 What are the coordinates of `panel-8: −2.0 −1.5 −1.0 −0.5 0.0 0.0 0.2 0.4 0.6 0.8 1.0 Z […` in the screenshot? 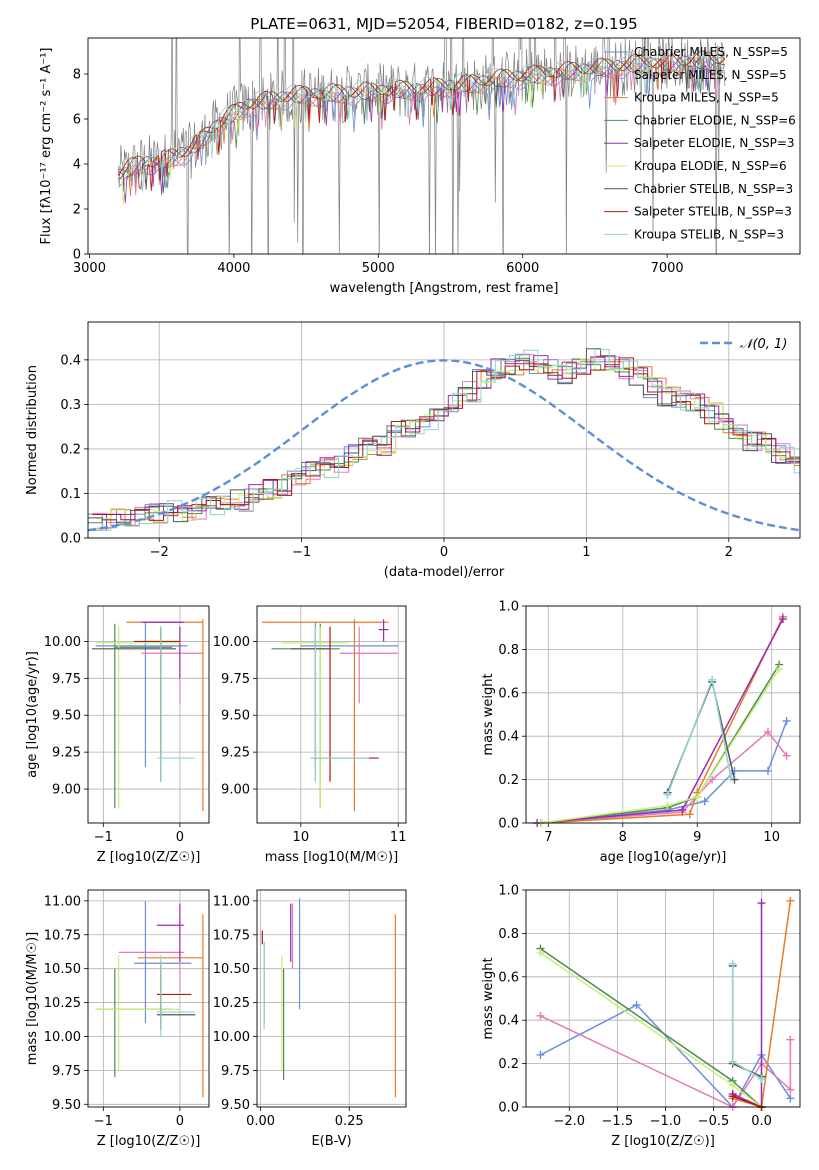 It's located at (641, 1016).